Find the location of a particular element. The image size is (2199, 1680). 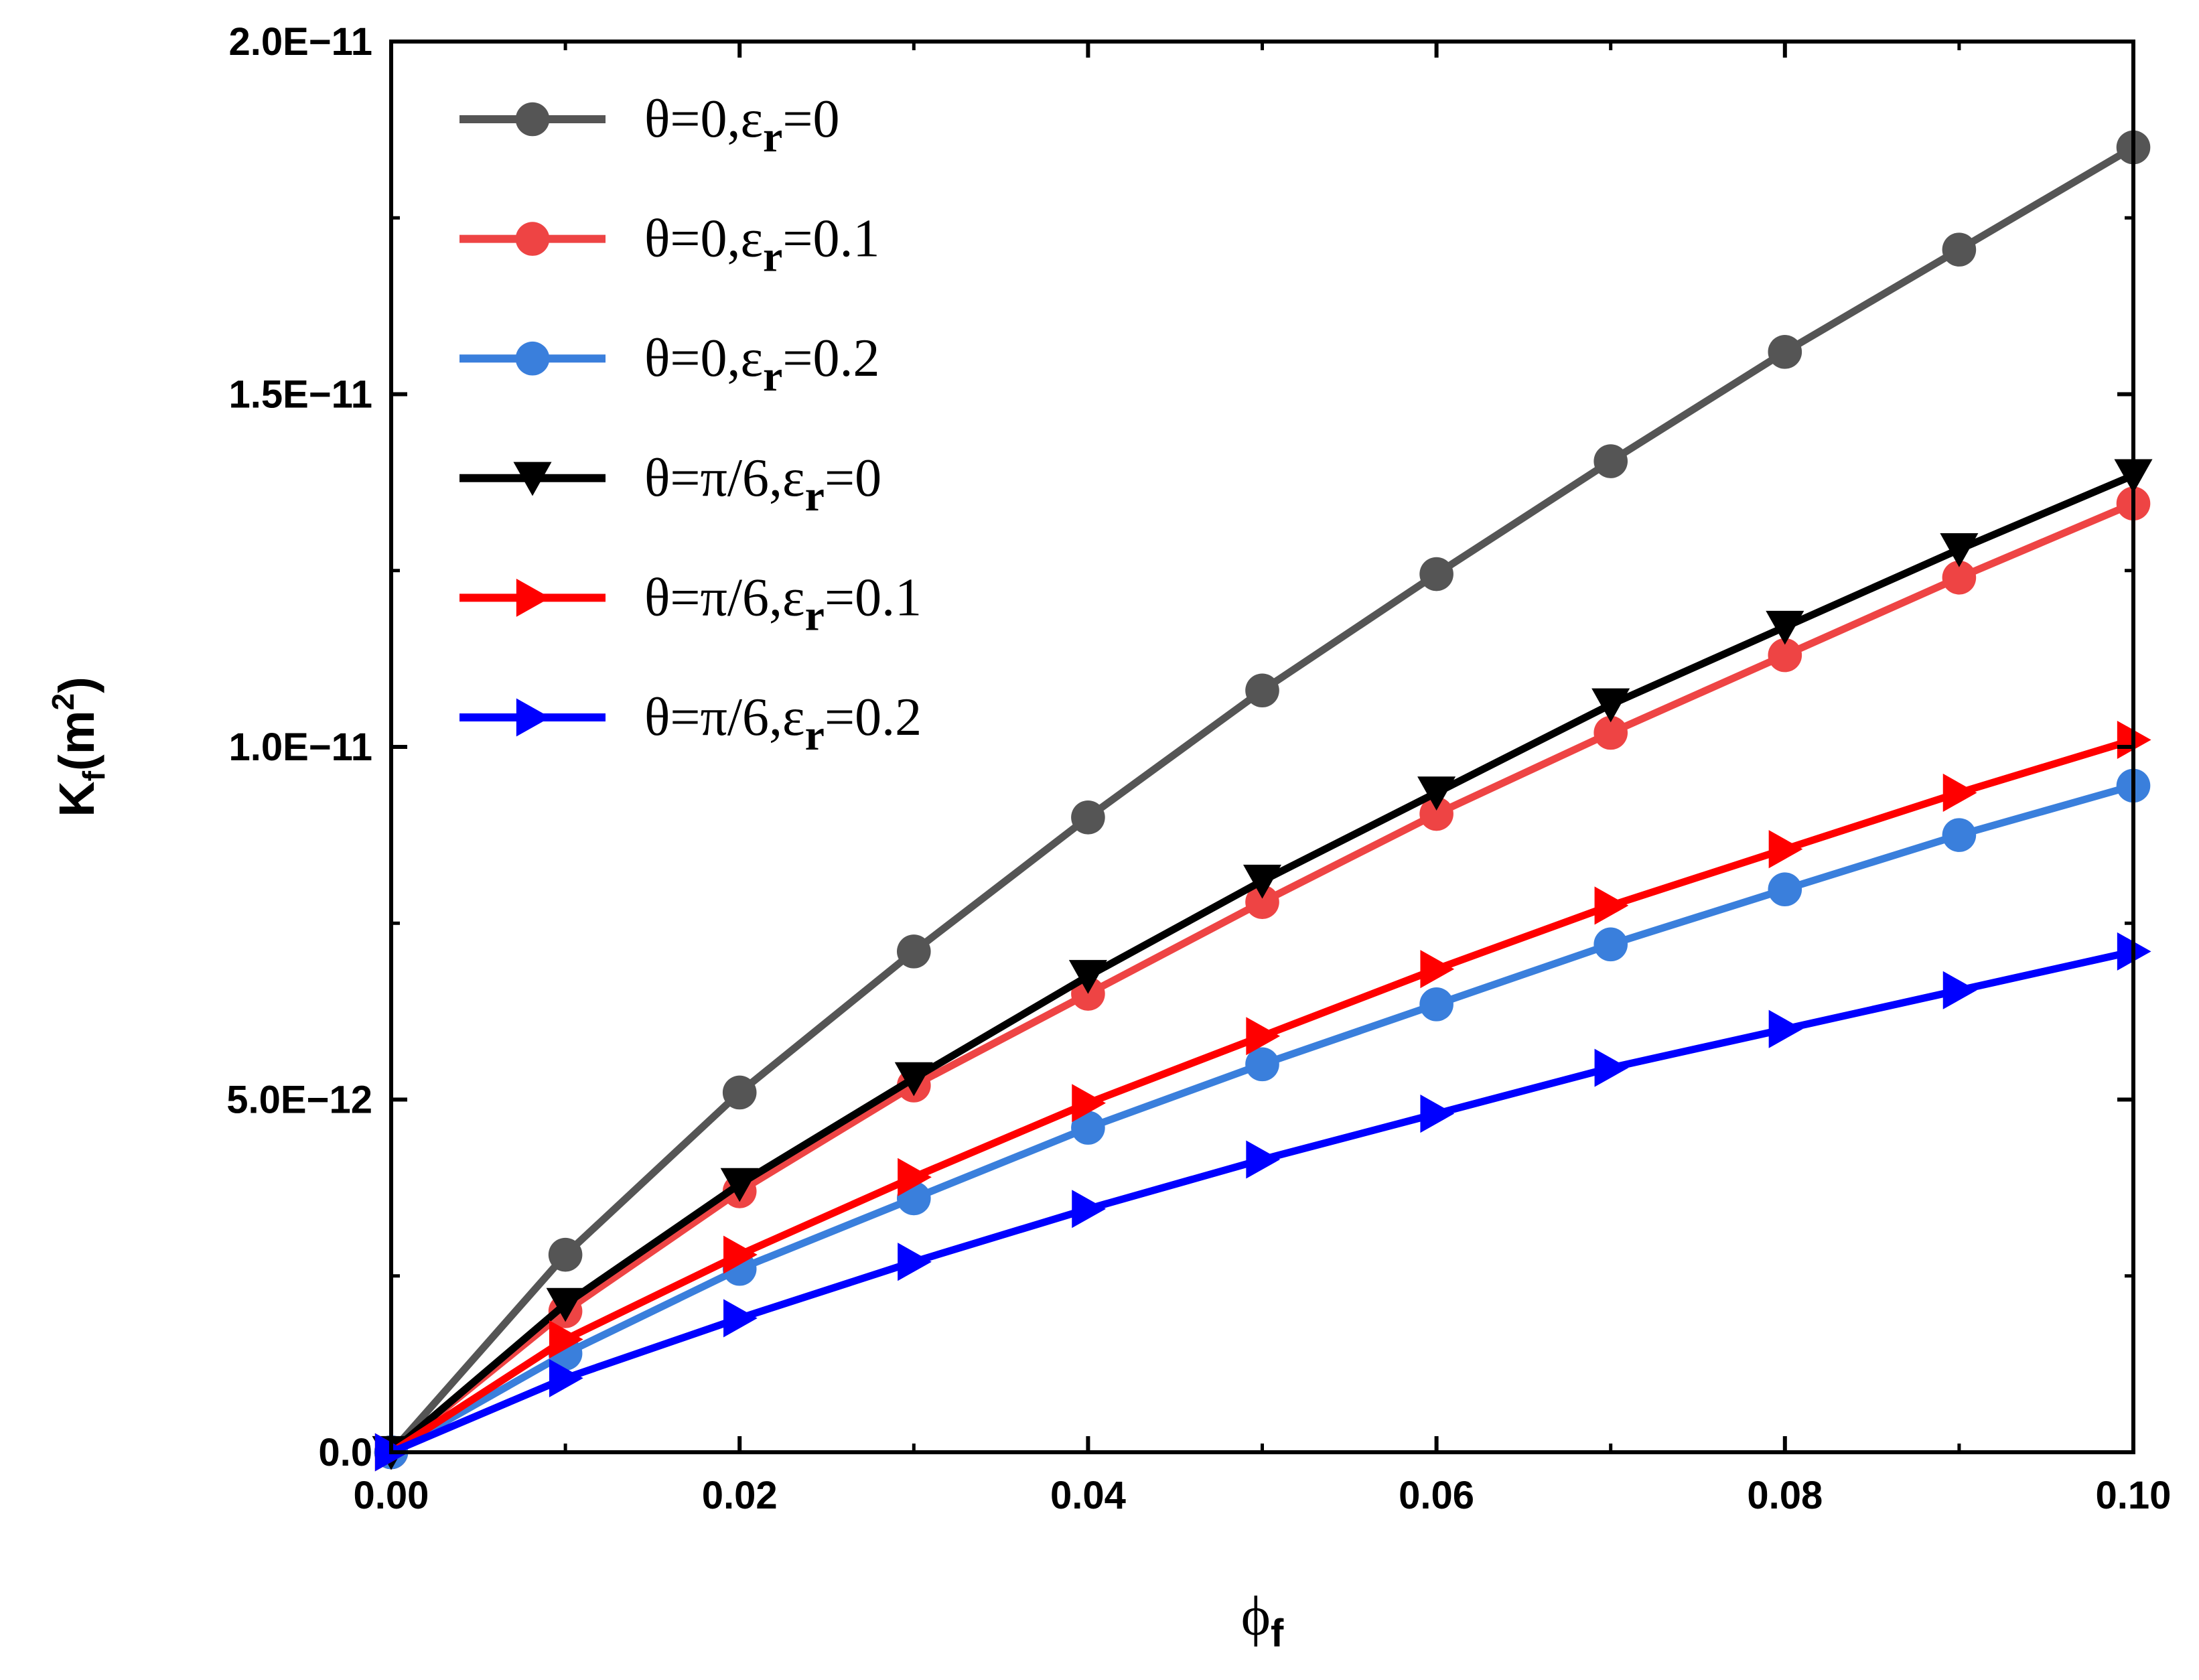

legend-label: θ=π/6,εr=0.1 is located at coordinates (783, 604).